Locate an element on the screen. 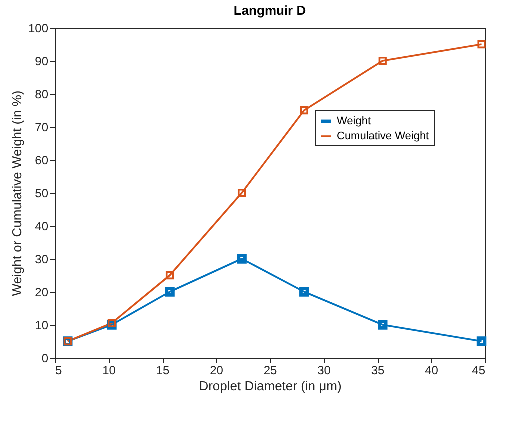 The image size is (512, 423). y-tick-label: 0 is located at coordinates (45, 359).